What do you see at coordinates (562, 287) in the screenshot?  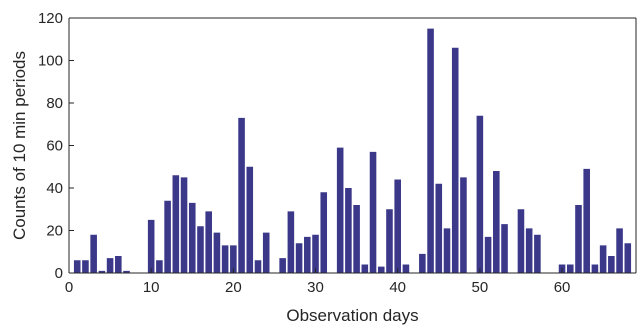 I see `x-tick-label: 60` at bounding box center [562, 287].